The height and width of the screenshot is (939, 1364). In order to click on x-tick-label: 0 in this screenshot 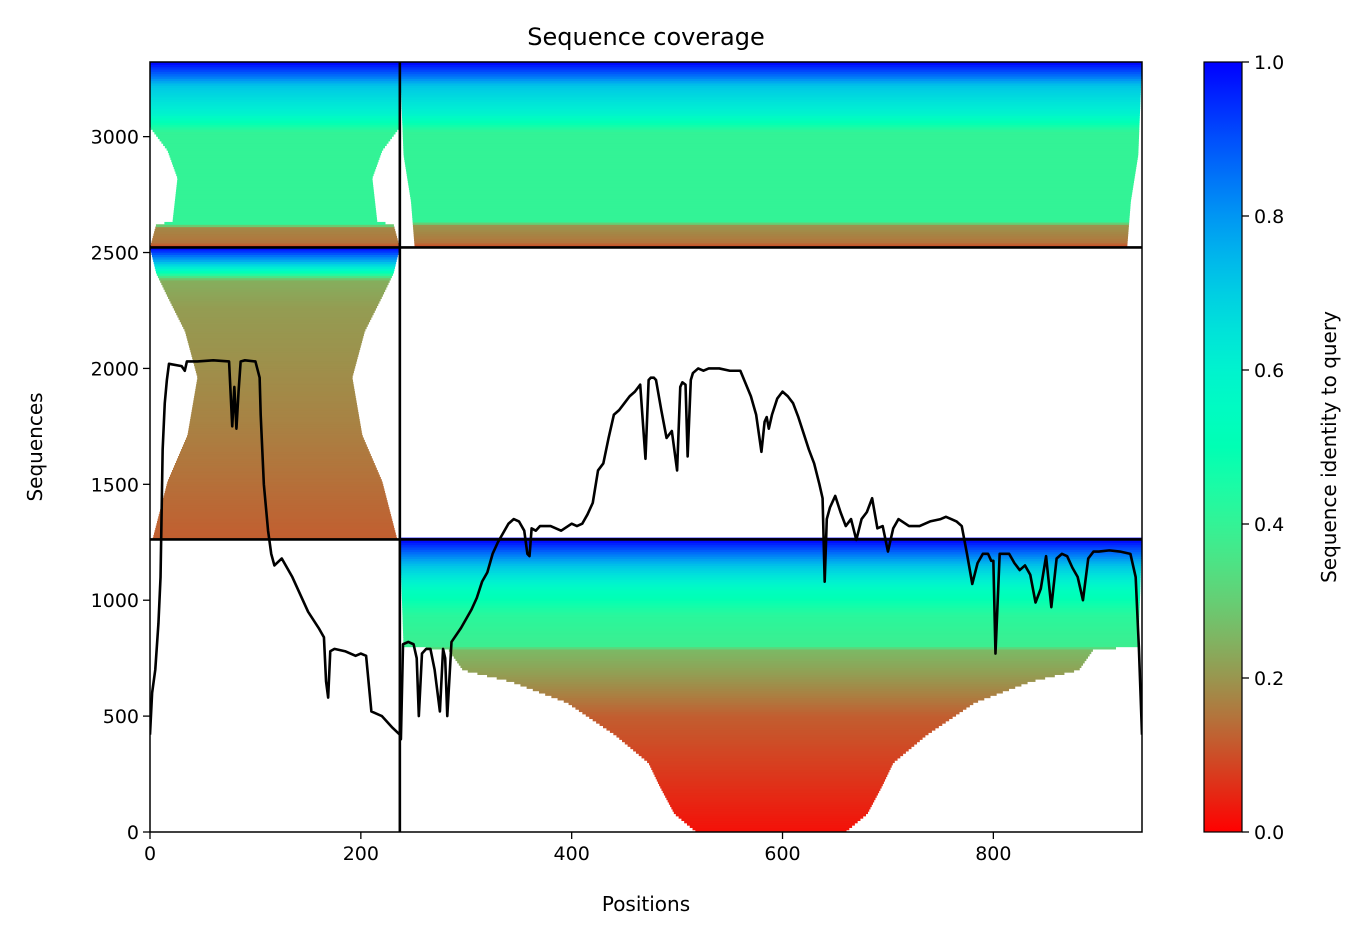, I will do `click(150, 854)`.